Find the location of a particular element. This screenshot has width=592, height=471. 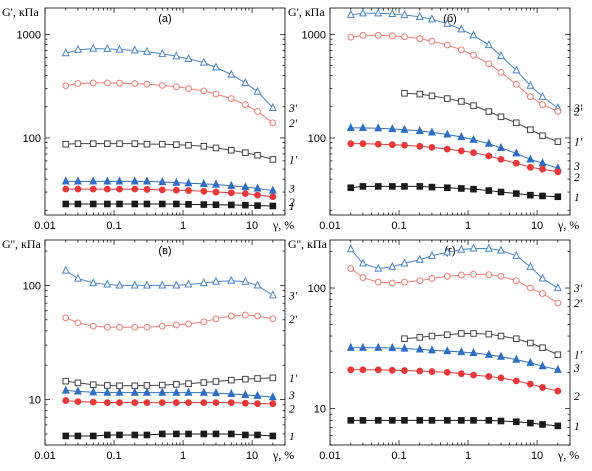

panel-letter: (в) is located at coordinates (164, 251).